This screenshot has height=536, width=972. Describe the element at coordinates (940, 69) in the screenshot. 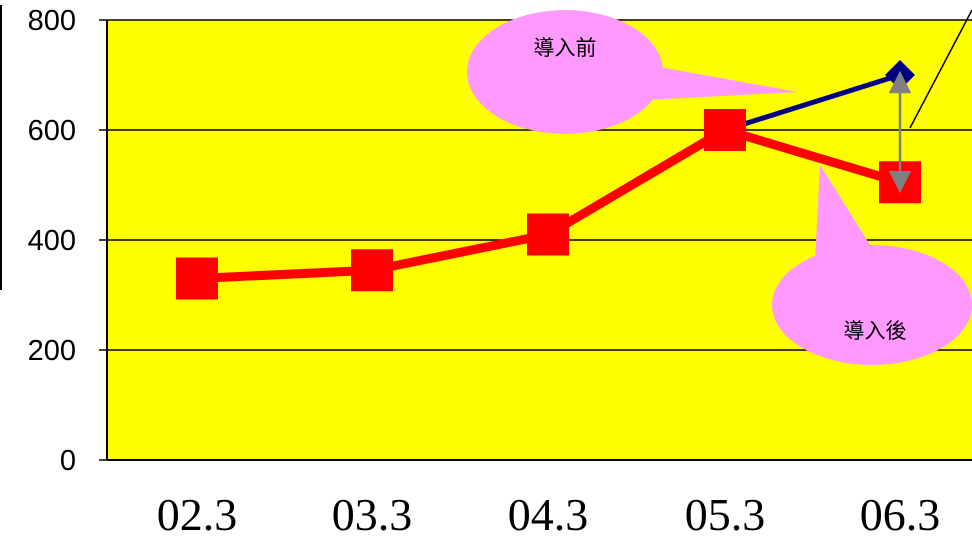

I see `leader-line` at that location.